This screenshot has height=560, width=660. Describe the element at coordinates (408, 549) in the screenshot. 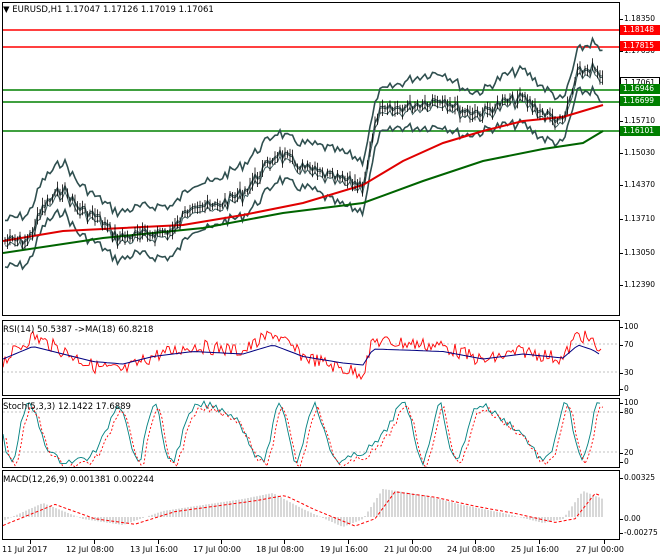

I see `time-tick-label: 21 Jul 00:00` at that location.